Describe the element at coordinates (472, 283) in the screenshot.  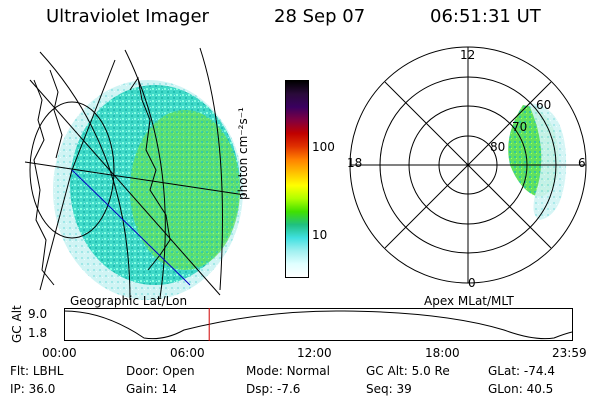
I see `mlt-label-0: 0` at that location.